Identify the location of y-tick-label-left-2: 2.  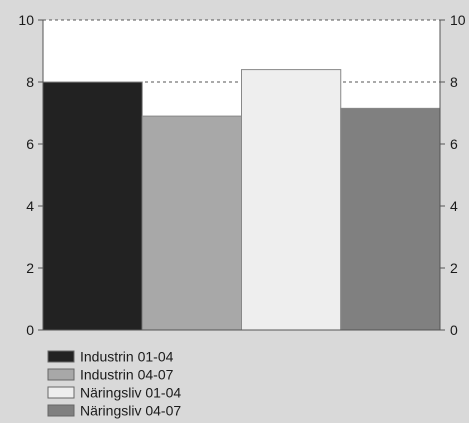
(30, 268).